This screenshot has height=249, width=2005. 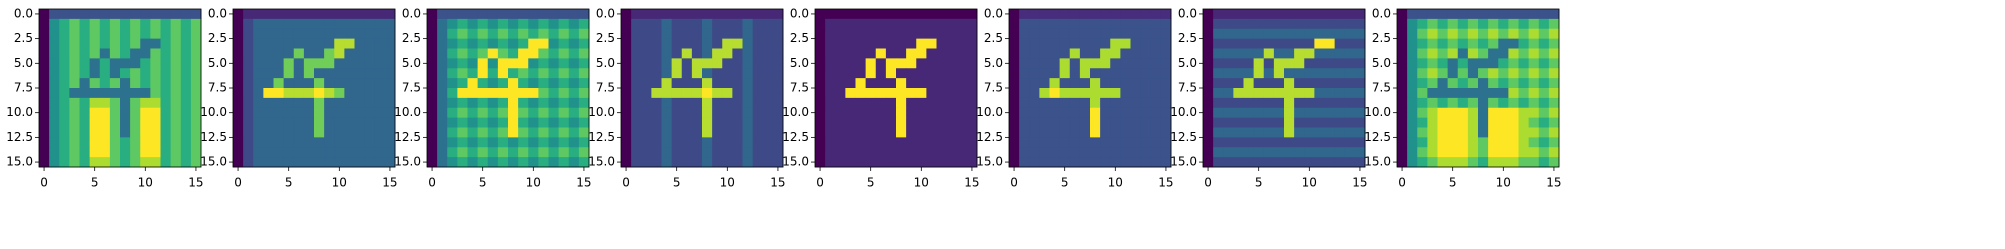 What do you see at coordinates (95, 183) in the screenshot?
I see `x-tick-label: 5` at bounding box center [95, 183].